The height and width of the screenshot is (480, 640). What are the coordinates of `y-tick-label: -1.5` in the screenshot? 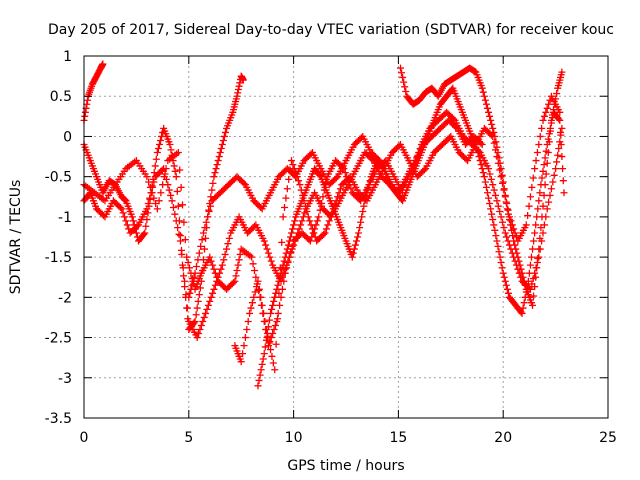 It's located at (58, 258).